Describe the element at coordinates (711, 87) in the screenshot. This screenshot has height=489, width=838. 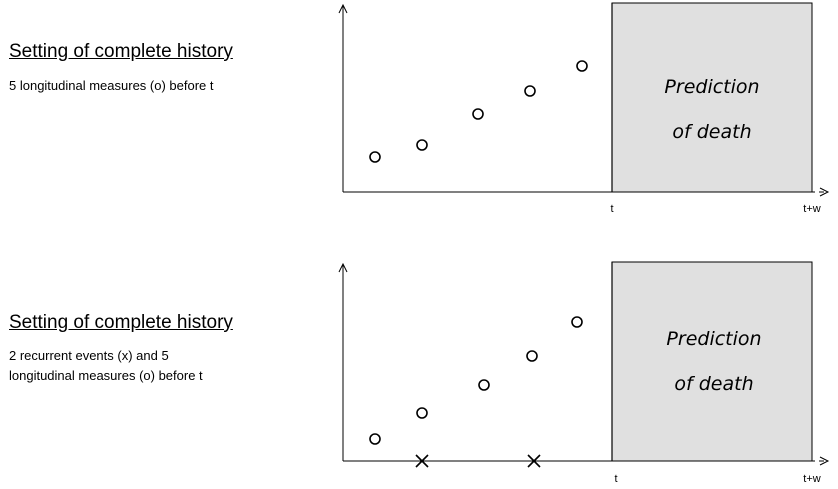
I see `panel-1-prediction-line: Prediction` at that location.